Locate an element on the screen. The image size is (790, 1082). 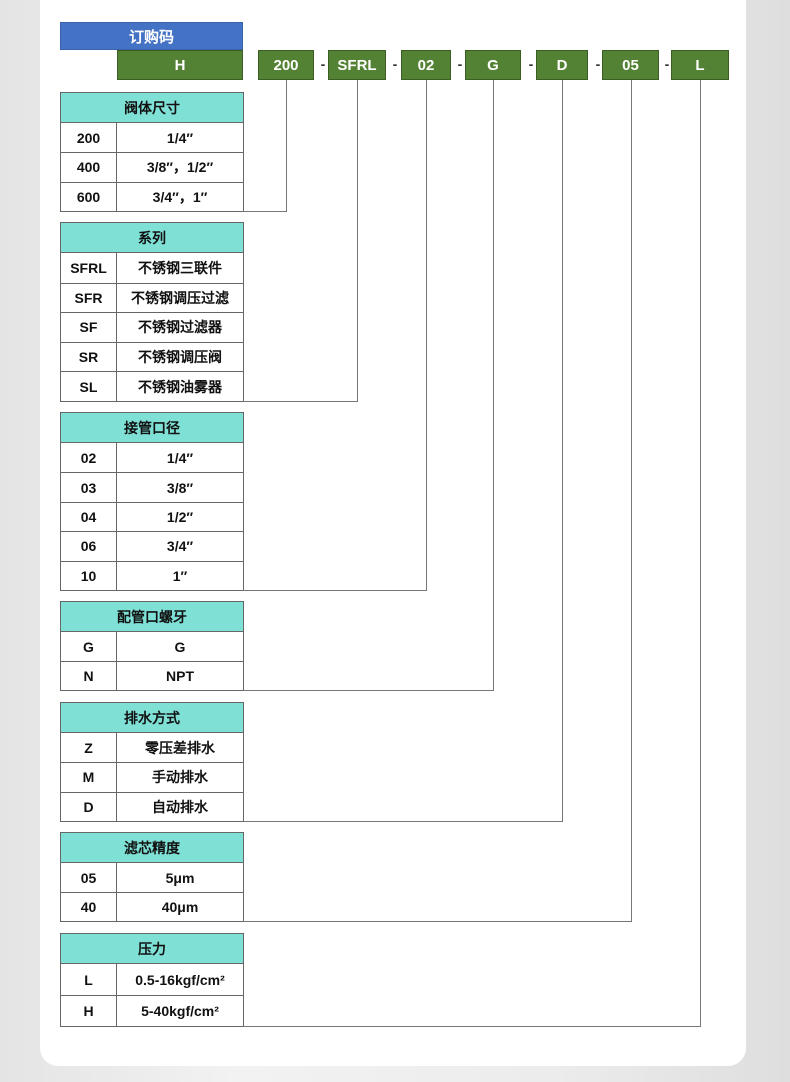
order-code-title: 订购码 is located at coordinates (151, 36).